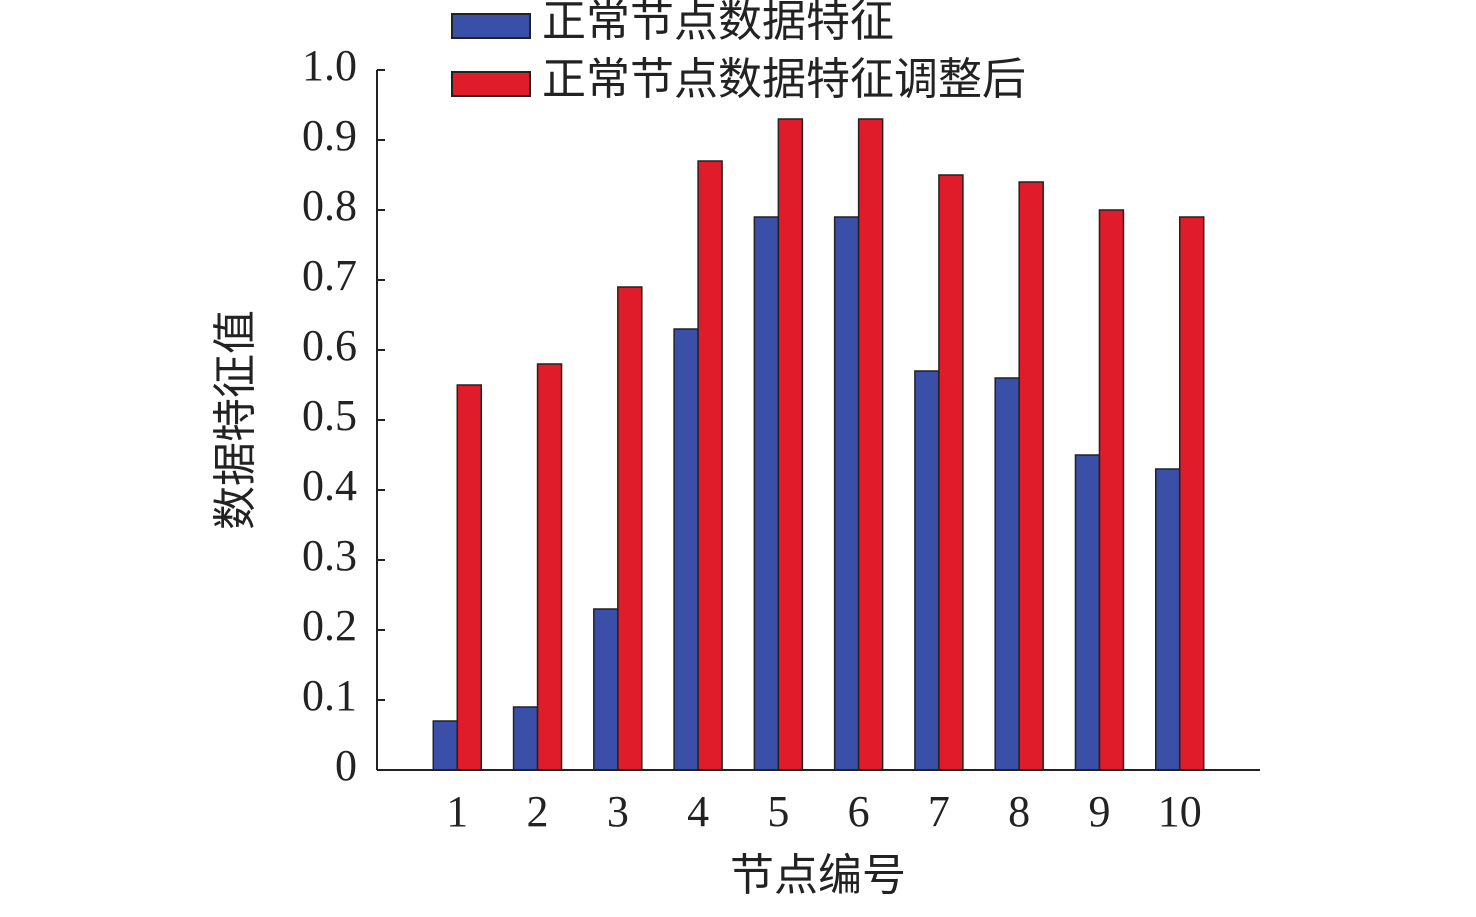 The height and width of the screenshot is (917, 1476). Describe the element at coordinates (329, 625) in the screenshot. I see `y-tick-label: 0.2` at that location.